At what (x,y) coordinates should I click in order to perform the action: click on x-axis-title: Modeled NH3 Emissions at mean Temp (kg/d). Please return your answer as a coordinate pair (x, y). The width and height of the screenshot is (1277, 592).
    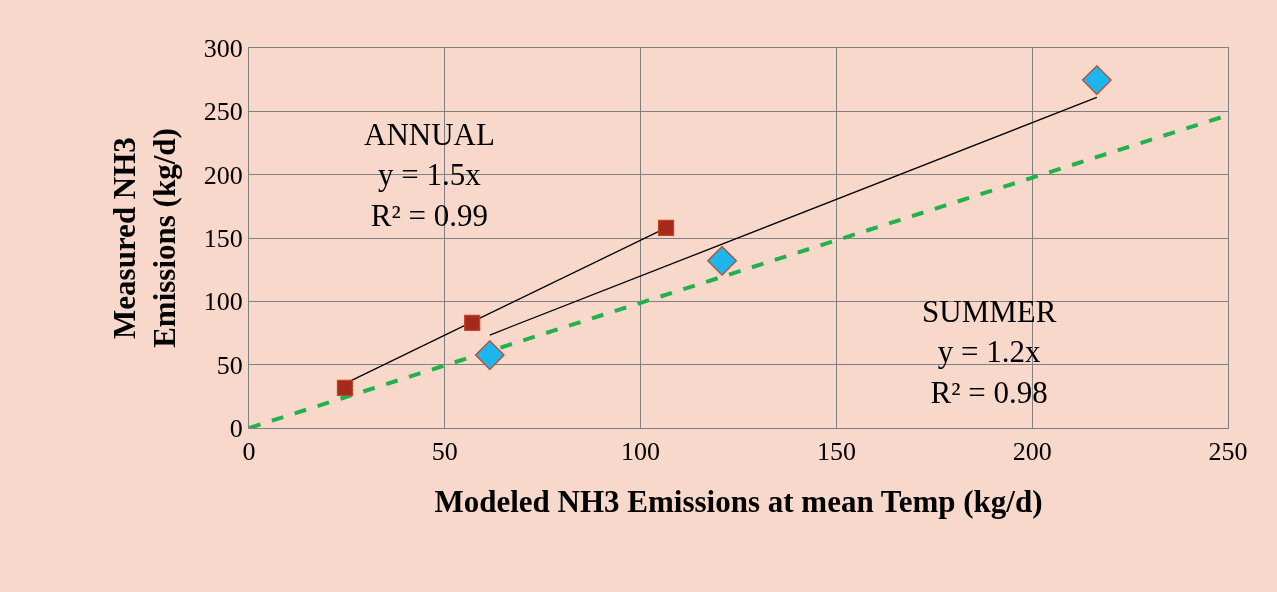
    Looking at the image, I should click on (738, 502).